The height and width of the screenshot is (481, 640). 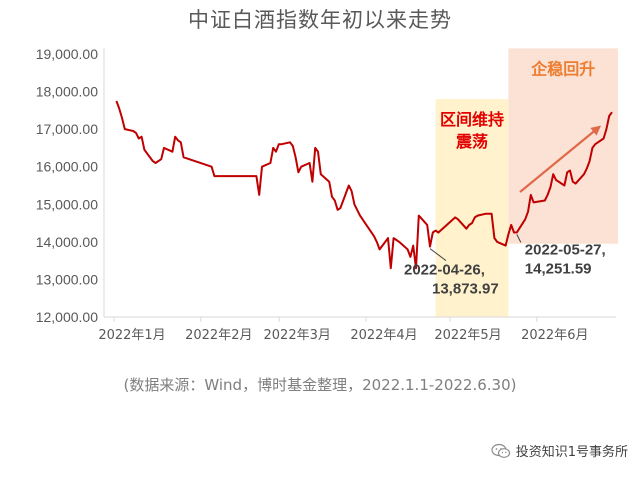 What do you see at coordinates (67, 242) in the screenshot?
I see `y-tick-label: 14,000.00` at bounding box center [67, 242].